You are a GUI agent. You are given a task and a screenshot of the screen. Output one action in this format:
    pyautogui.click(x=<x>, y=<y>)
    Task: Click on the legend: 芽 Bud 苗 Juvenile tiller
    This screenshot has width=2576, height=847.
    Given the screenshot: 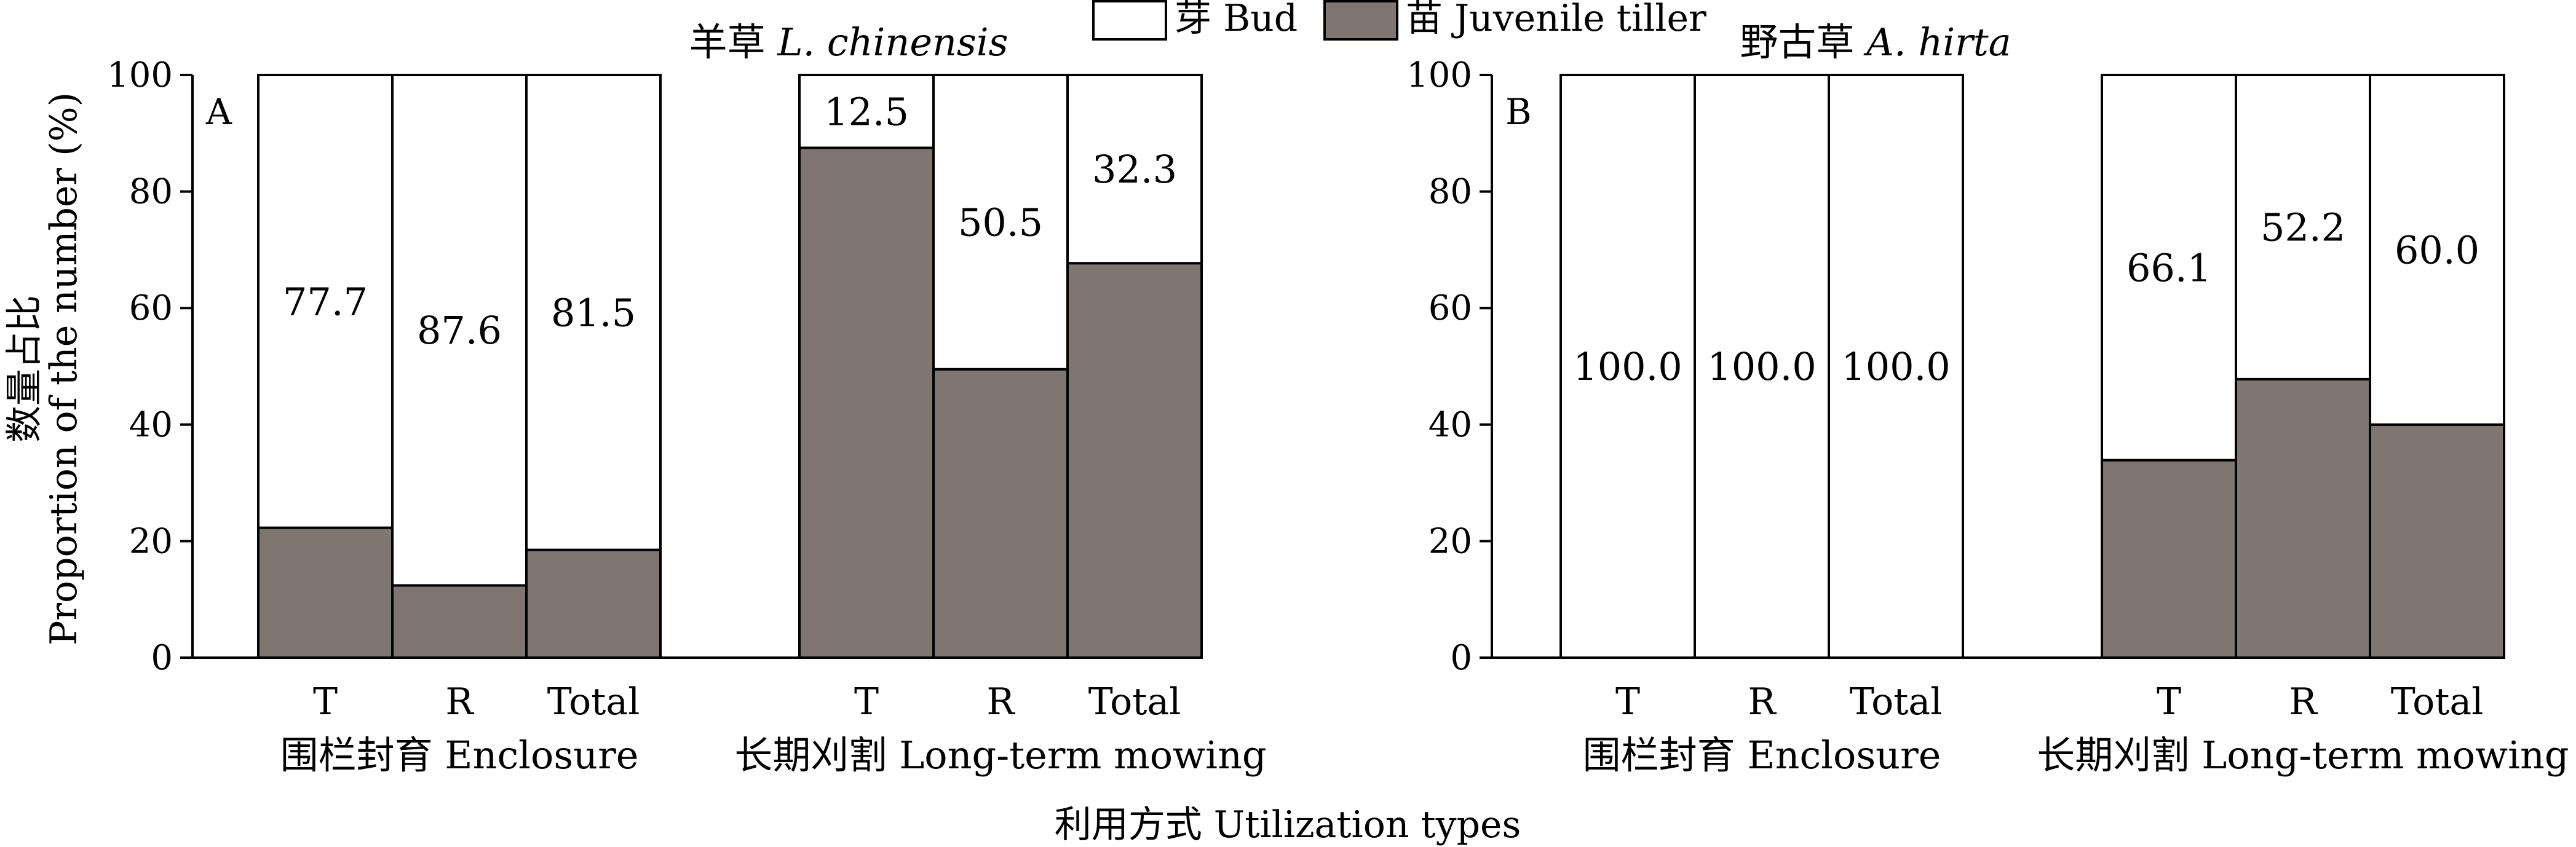 What is the action you would take?
    pyautogui.click(x=1399, y=21)
    